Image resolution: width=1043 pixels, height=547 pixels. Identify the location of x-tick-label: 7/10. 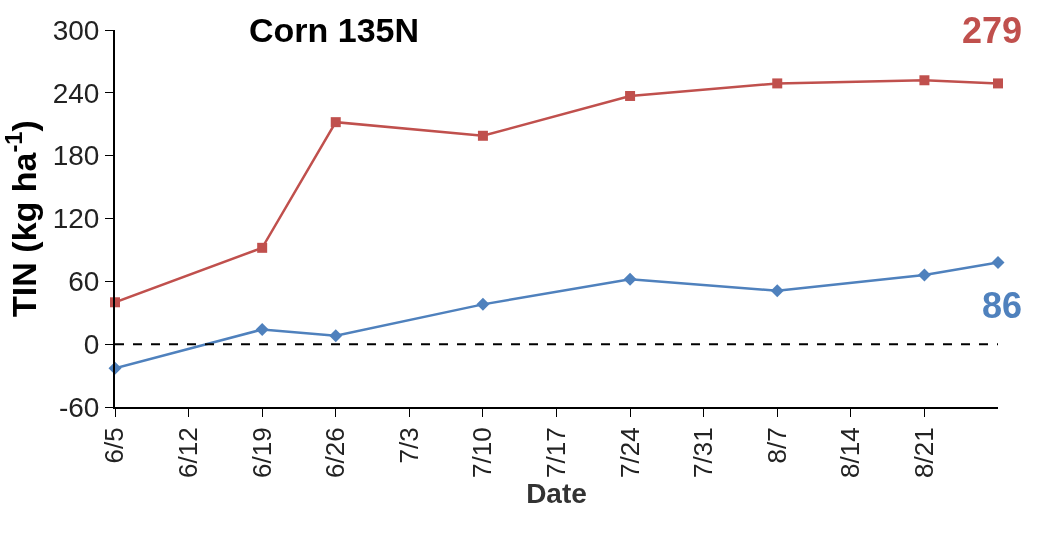
(482, 453).